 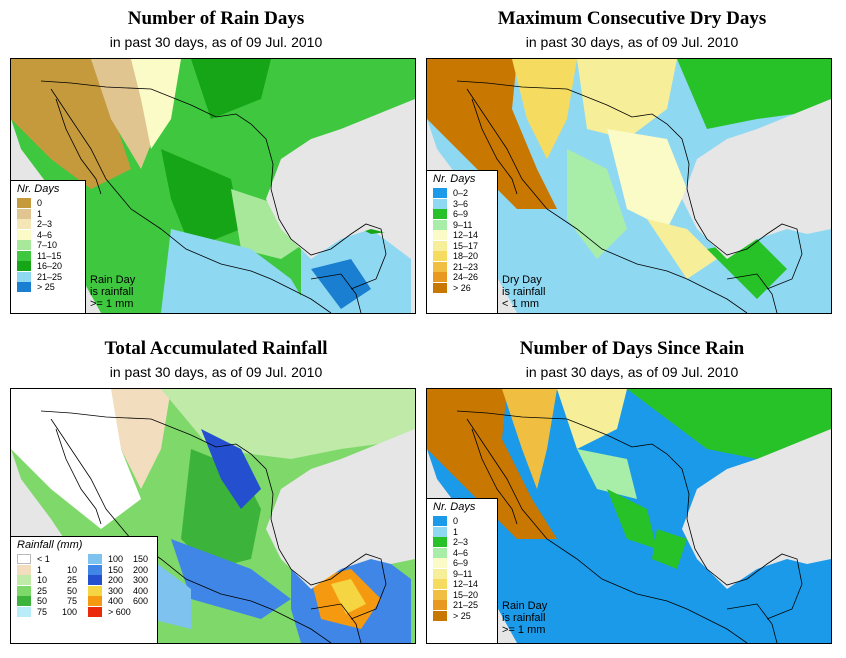 What do you see at coordinates (216, 348) in the screenshot?
I see `panel-title: Total Accumulated Rainfall` at bounding box center [216, 348].